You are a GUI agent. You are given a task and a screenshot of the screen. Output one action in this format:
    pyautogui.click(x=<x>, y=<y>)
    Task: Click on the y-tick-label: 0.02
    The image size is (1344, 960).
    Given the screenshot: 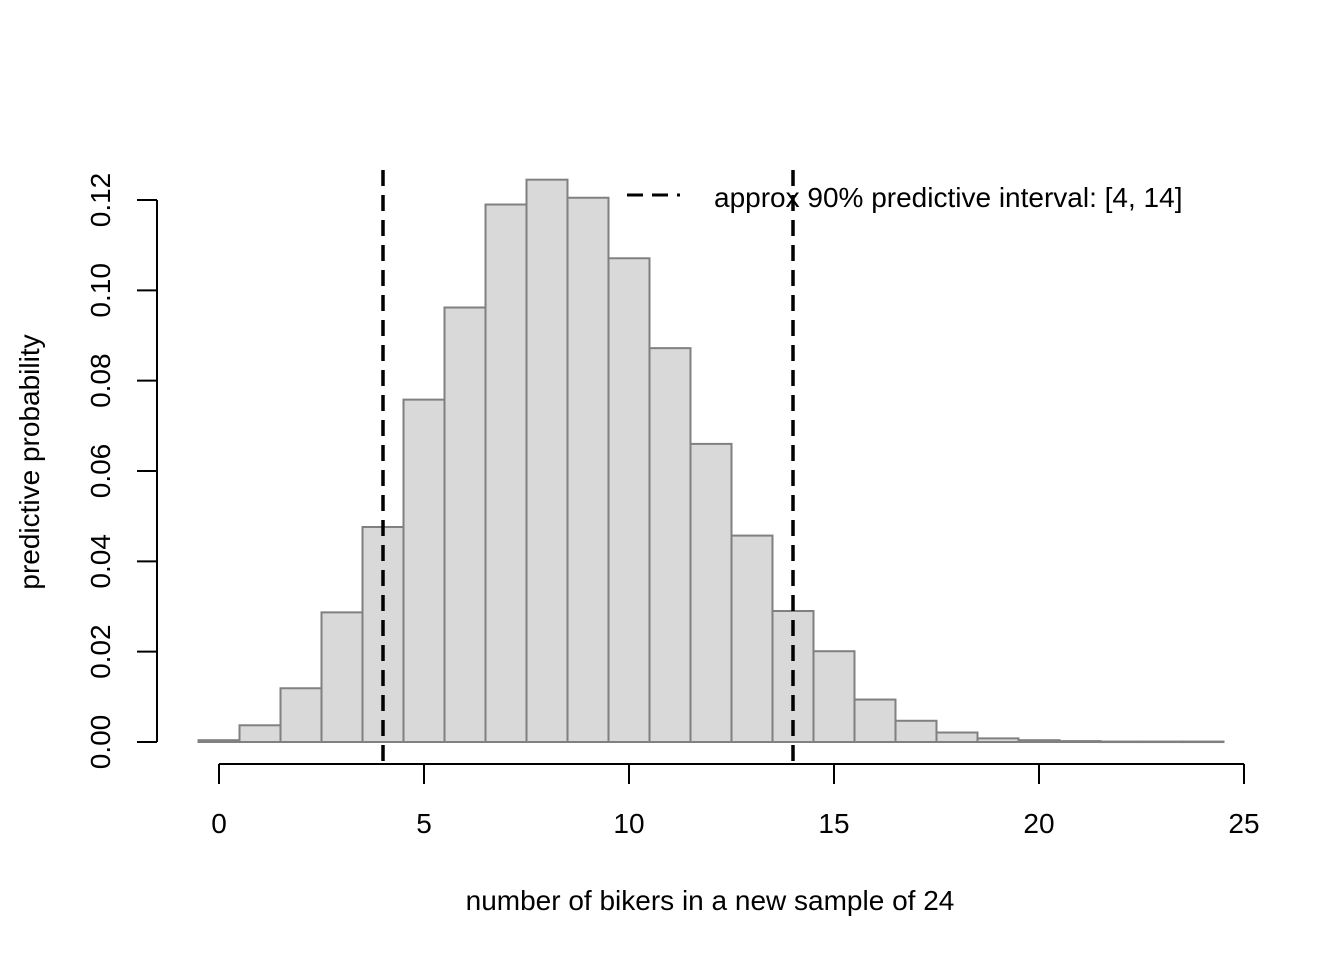 What is the action you would take?
    pyautogui.click(x=100, y=651)
    